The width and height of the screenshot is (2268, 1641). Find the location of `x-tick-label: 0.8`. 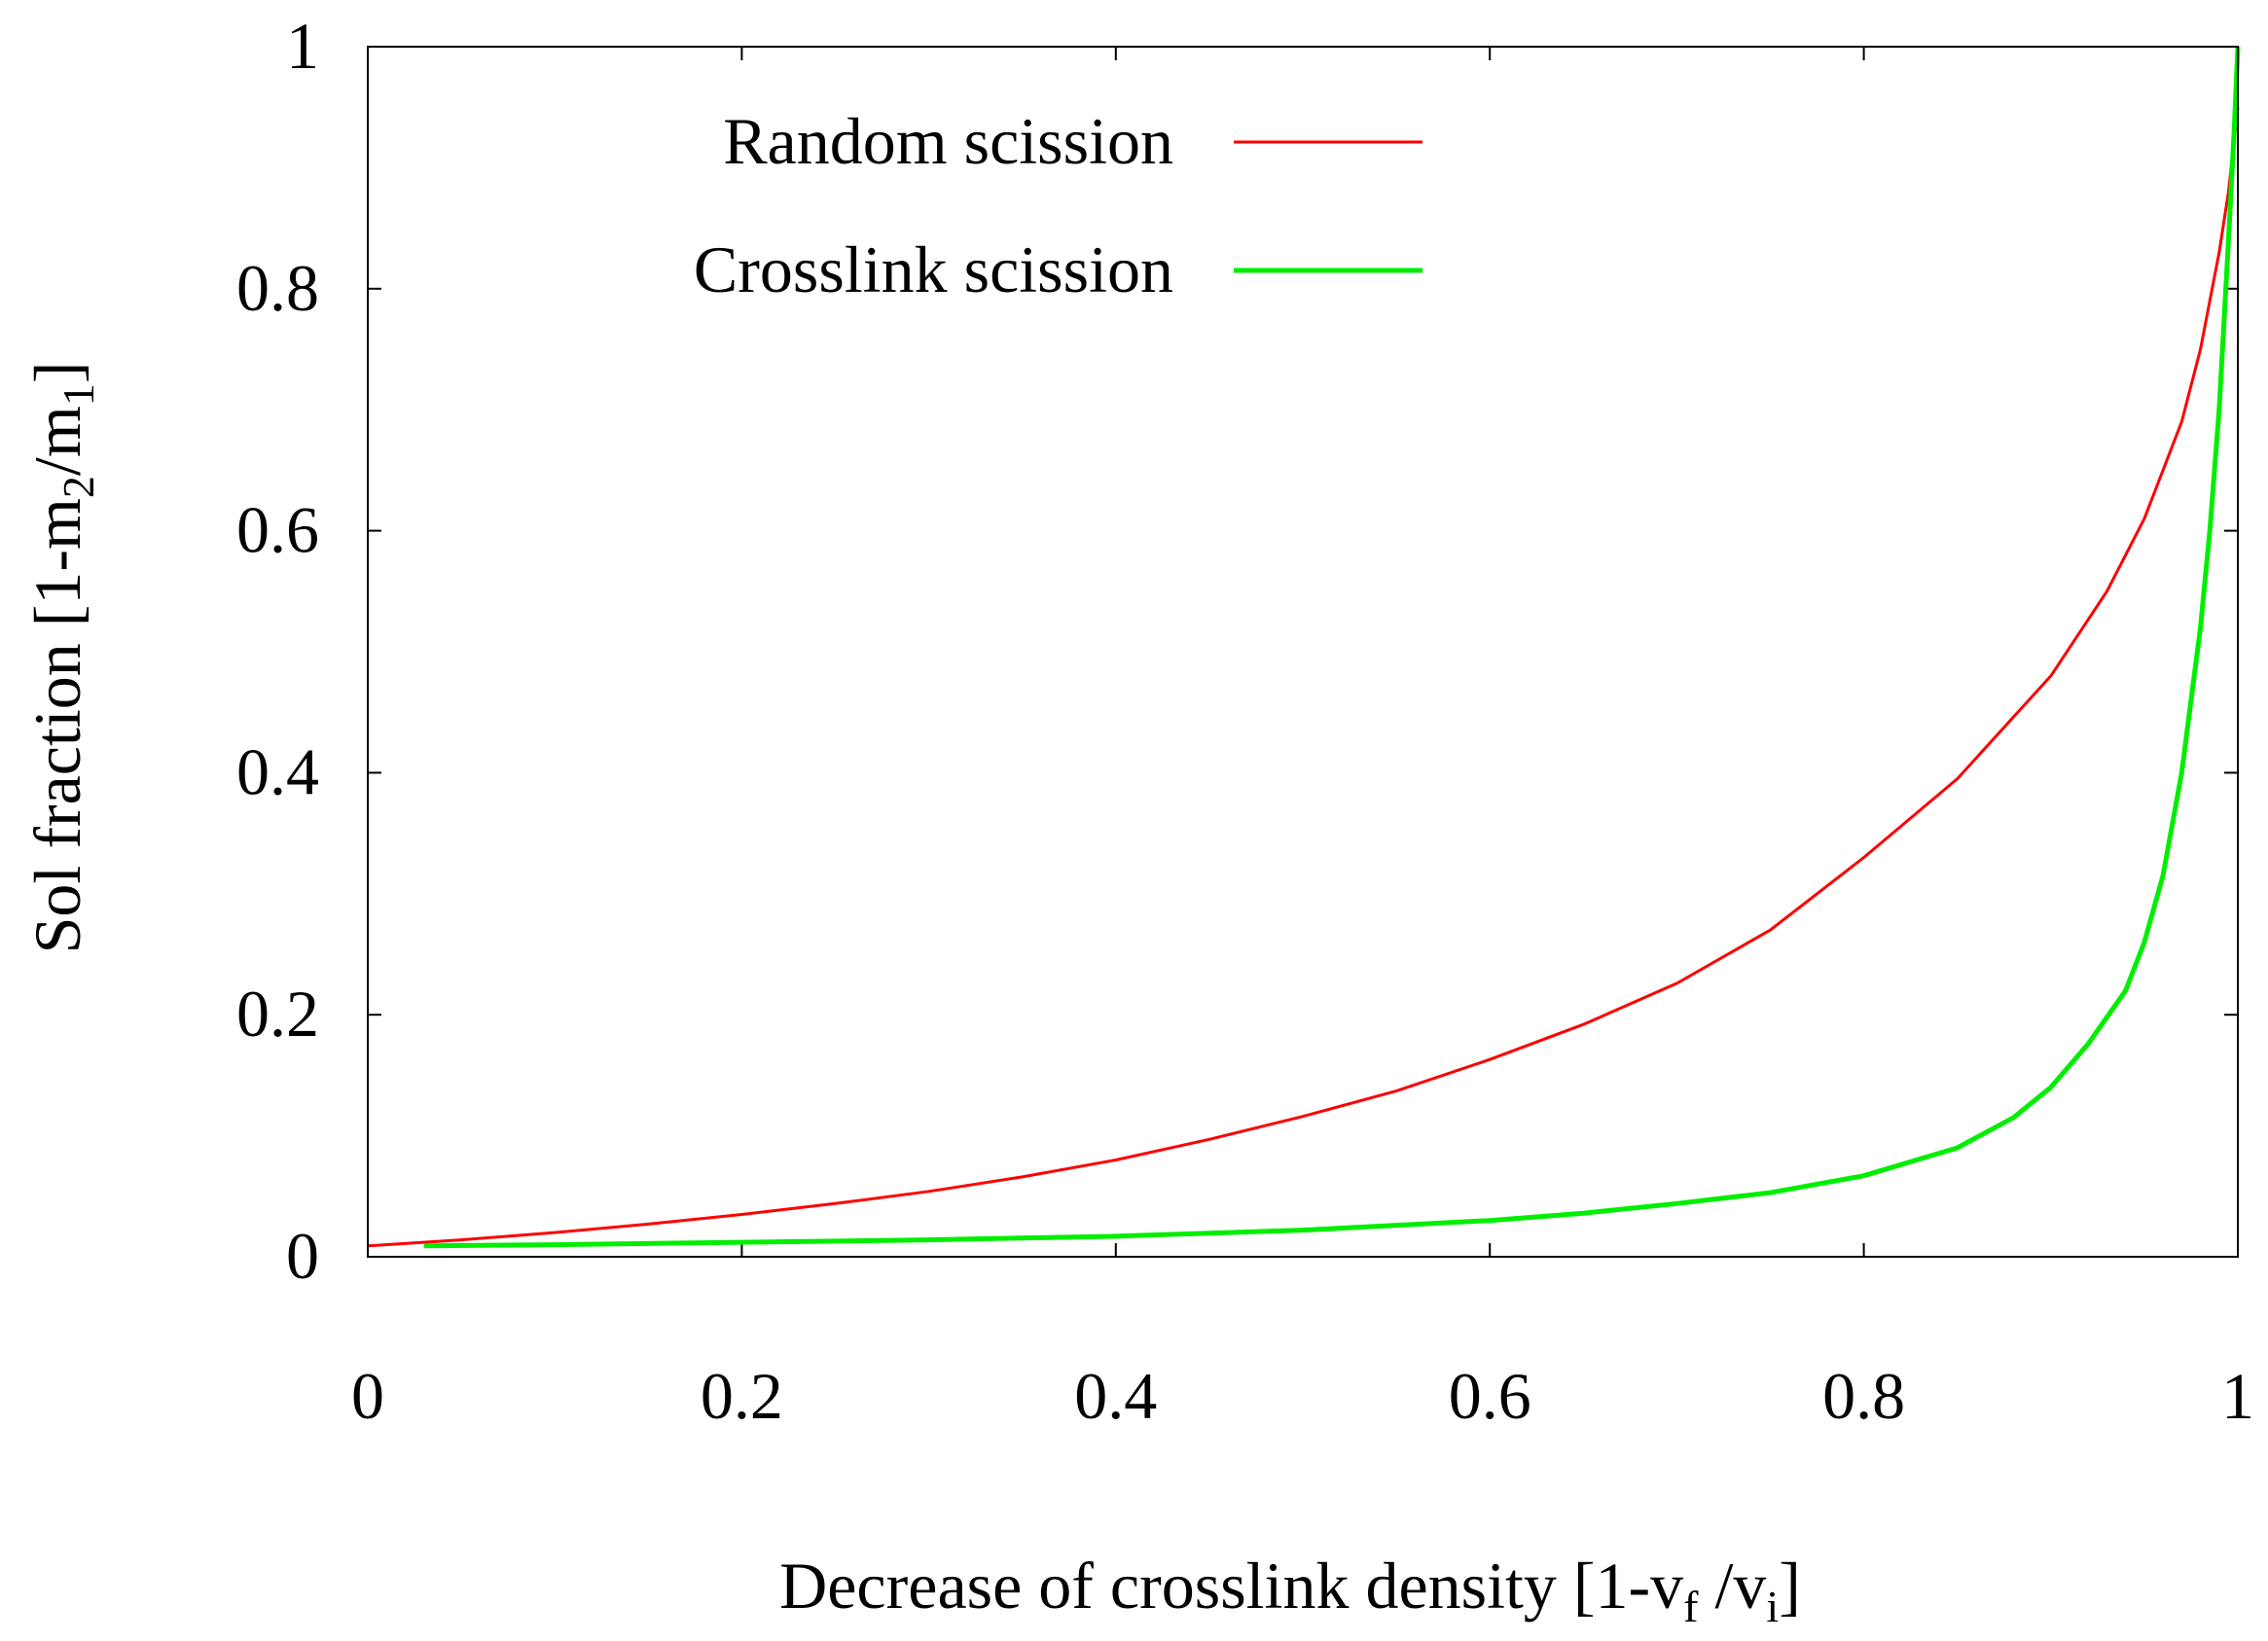

x-tick-label: 0.8 is located at coordinates (1863, 1396).